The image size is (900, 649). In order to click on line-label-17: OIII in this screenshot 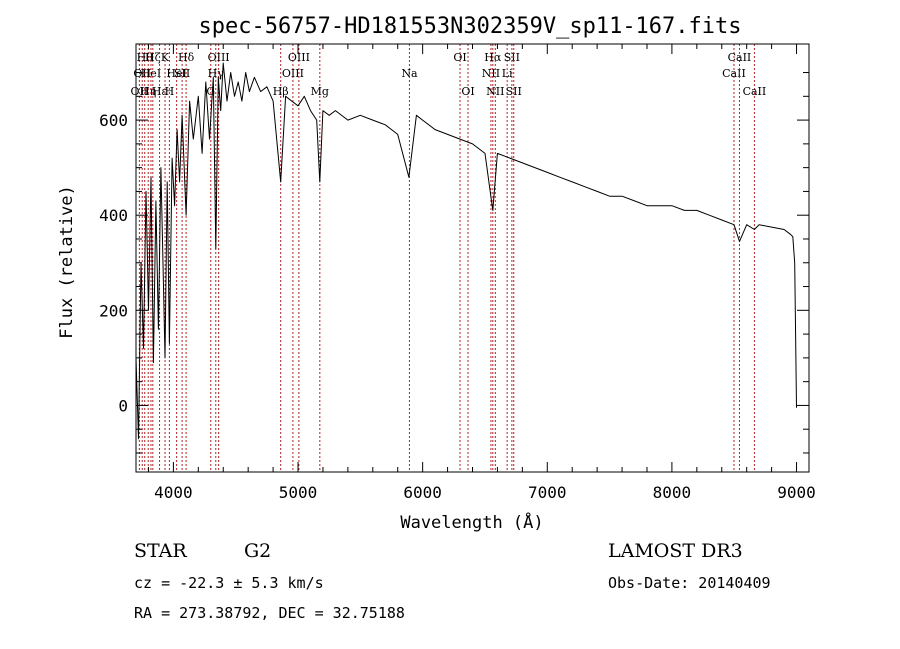, I will do `click(299, 57)`.